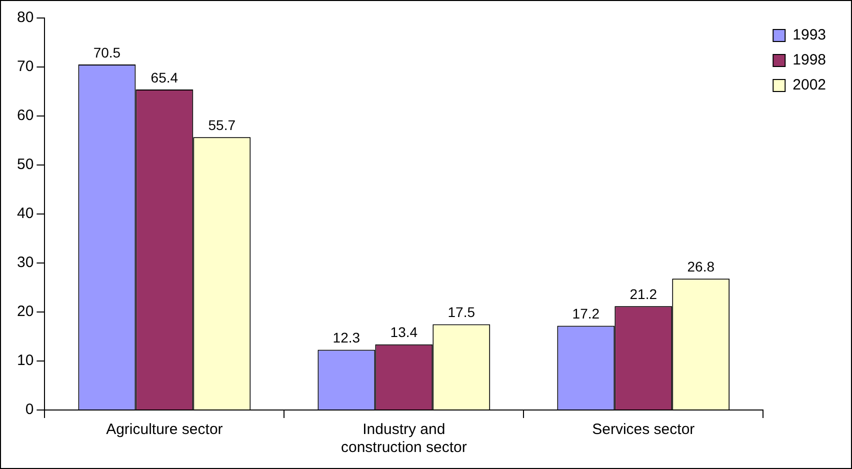  I want to click on data-label: 17.5, so click(462, 312).